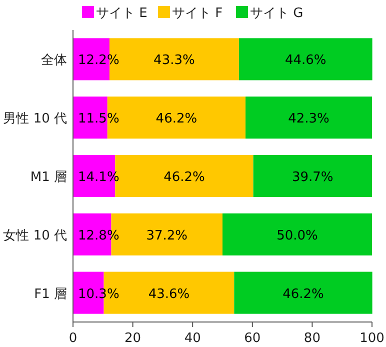 The image size is (386, 347). Describe the element at coordinates (73, 338) in the screenshot. I see `x-tick-label: 0` at that location.